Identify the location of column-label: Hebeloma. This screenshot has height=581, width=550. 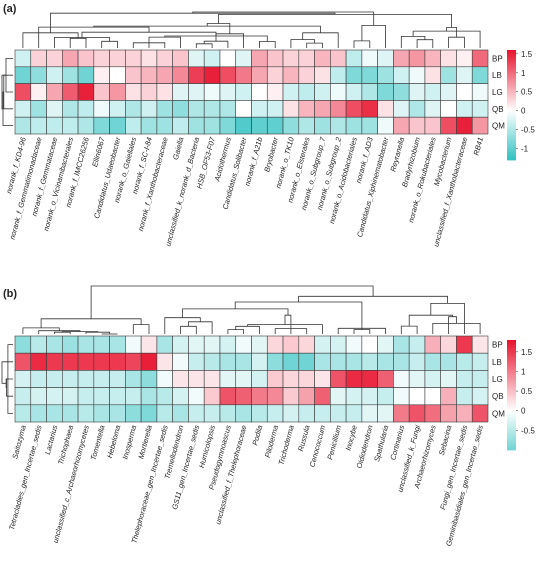
(113, 441).